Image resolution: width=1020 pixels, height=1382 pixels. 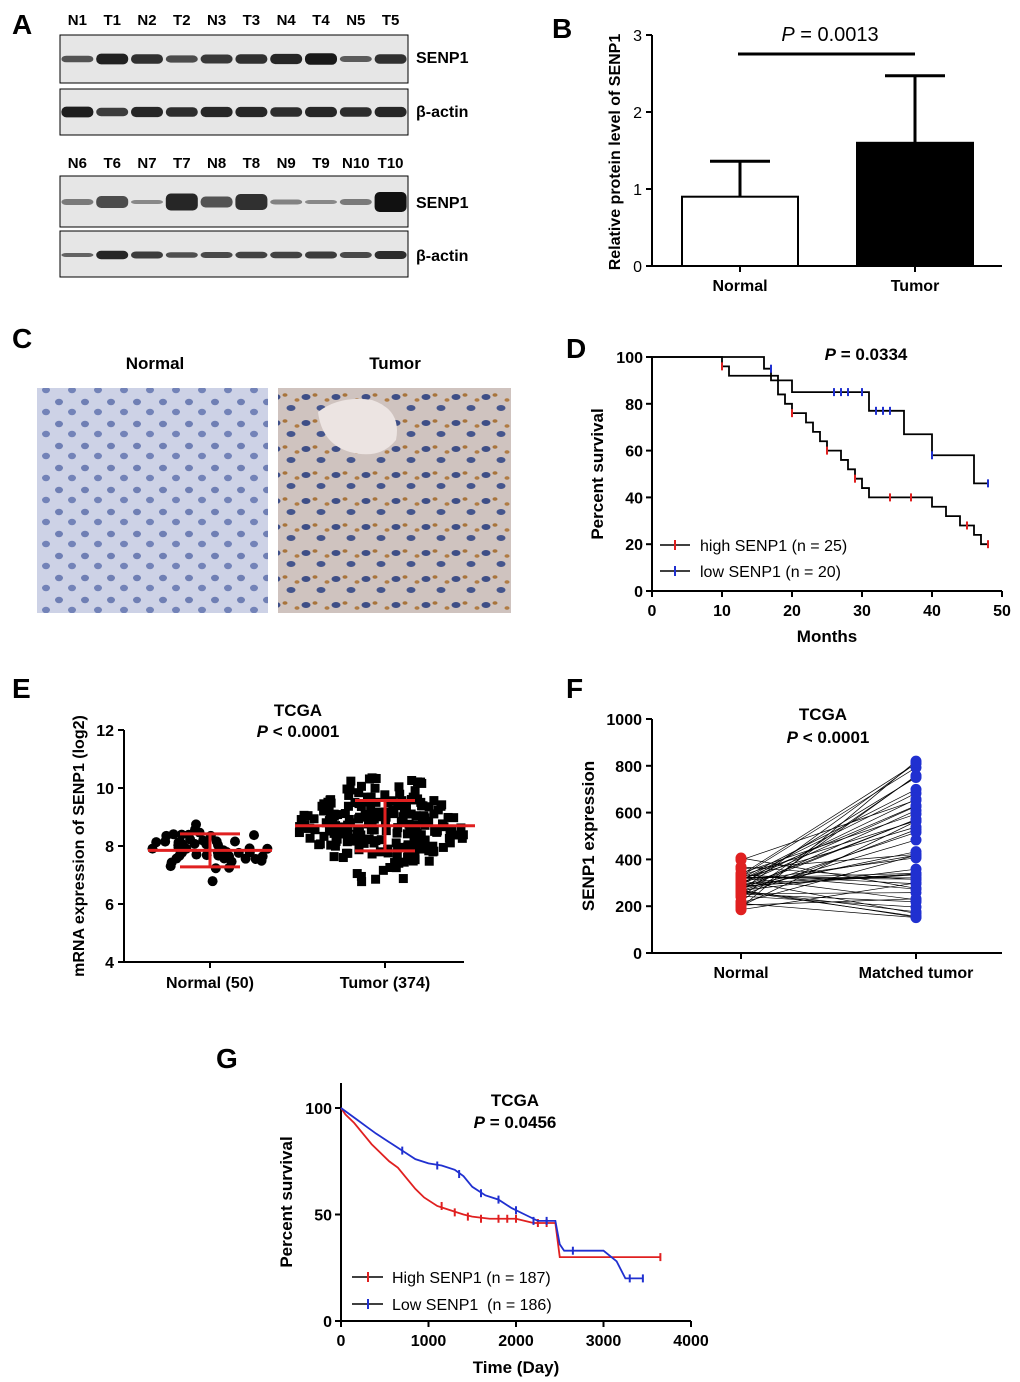 What do you see at coordinates (452, 1292) in the screenshot?
I see `g-legend: High SENP1 (n = 187) Low SENP1 (n = 186)` at bounding box center [452, 1292].